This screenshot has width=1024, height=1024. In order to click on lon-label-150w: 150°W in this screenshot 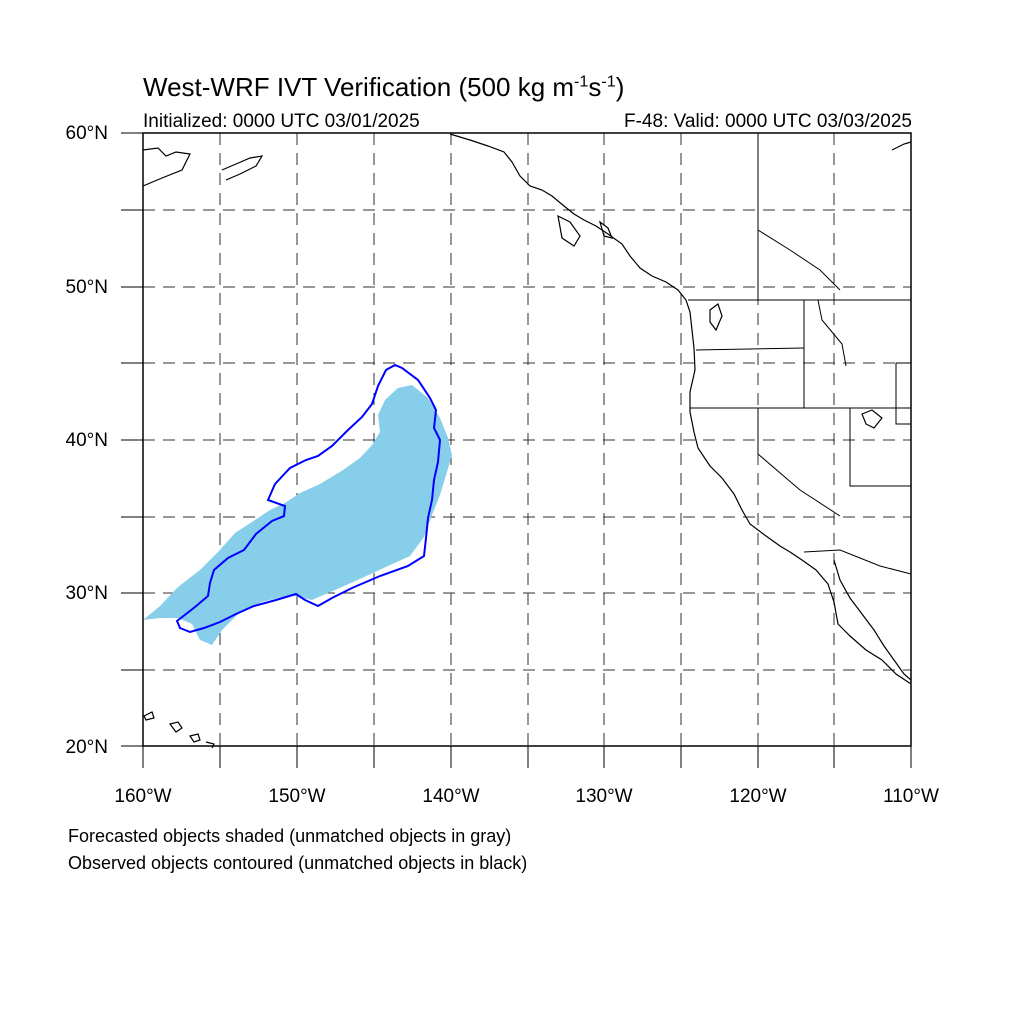, I will do `click(297, 796)`.